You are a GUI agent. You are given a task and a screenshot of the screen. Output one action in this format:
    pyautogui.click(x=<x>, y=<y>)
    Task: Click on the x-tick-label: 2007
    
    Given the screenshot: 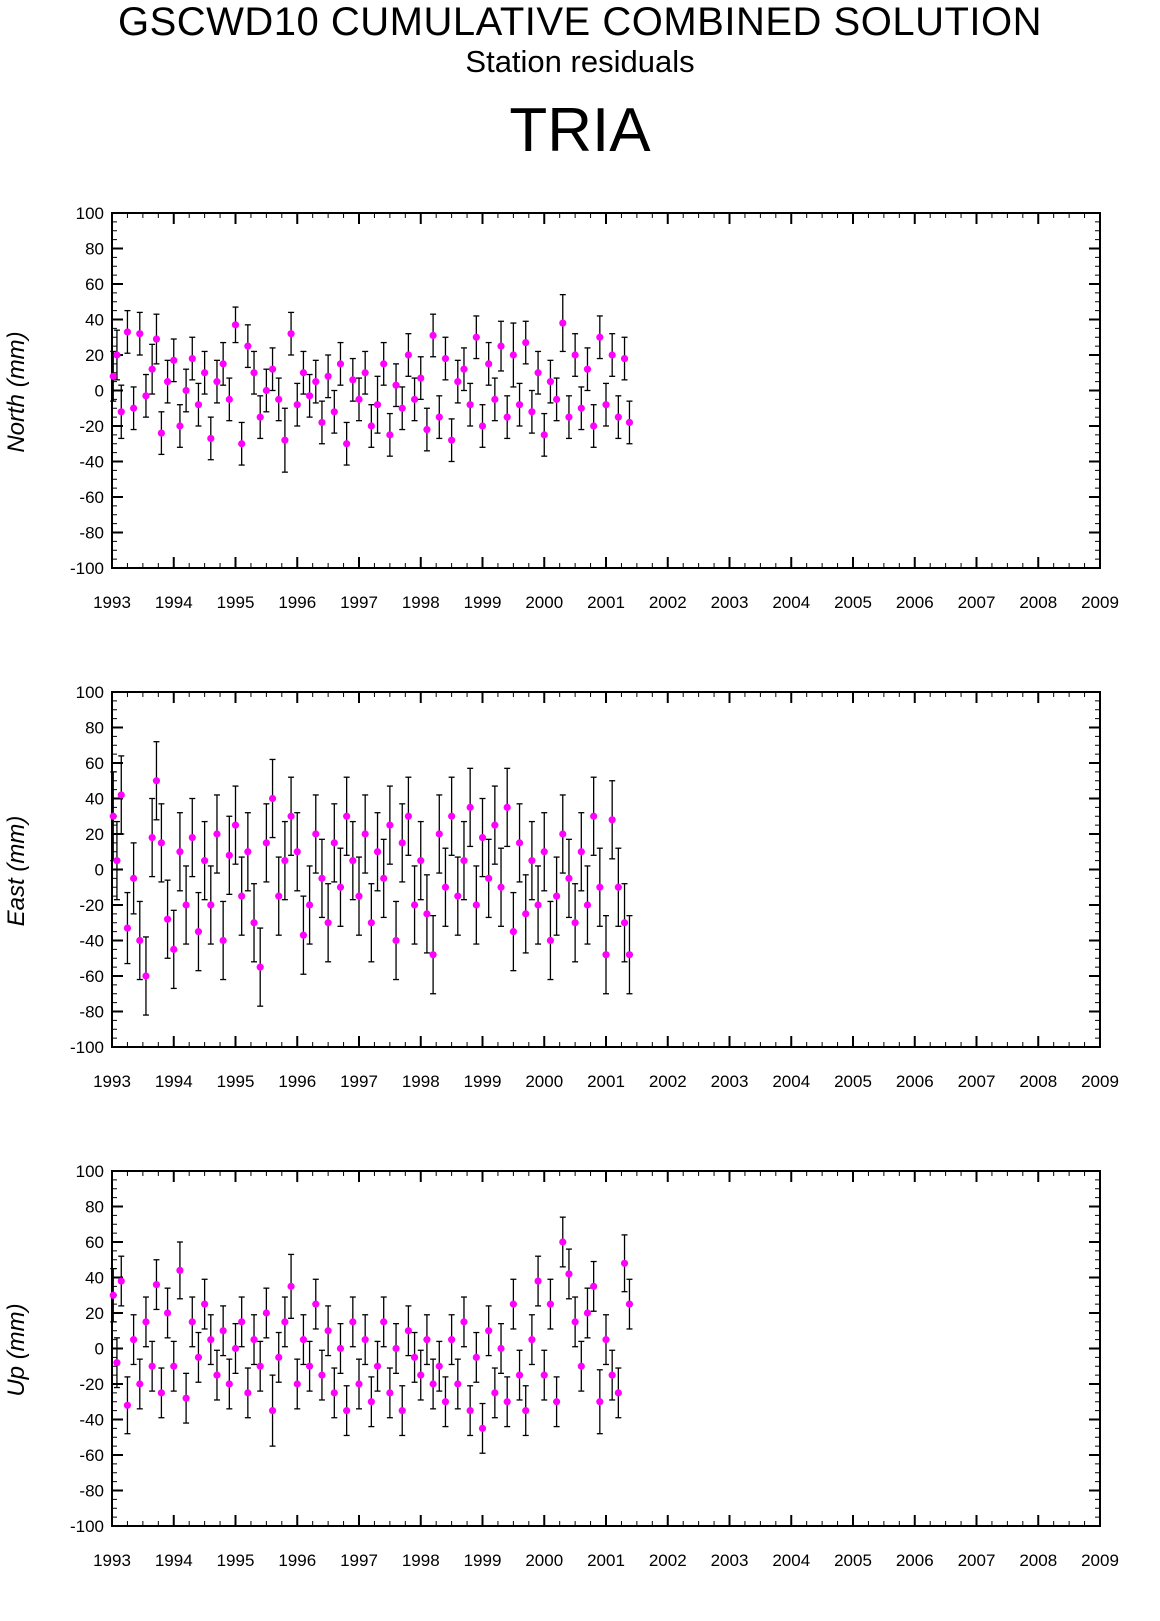 What is the action you would take?
    pyautogui.click(x=977, y=1081)
    